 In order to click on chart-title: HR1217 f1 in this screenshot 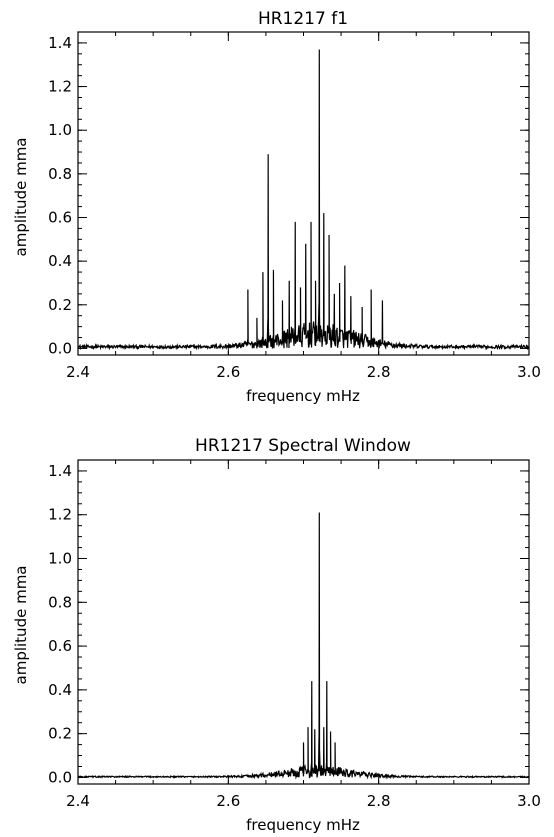, I will do `click(303, 19)`.